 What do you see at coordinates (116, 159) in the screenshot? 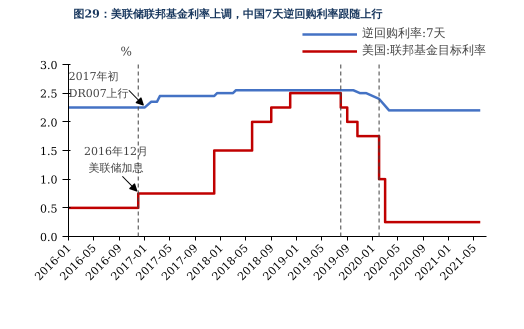
I see `annotation: 2016年12月美联储加息` at bounding box center [116, 159].